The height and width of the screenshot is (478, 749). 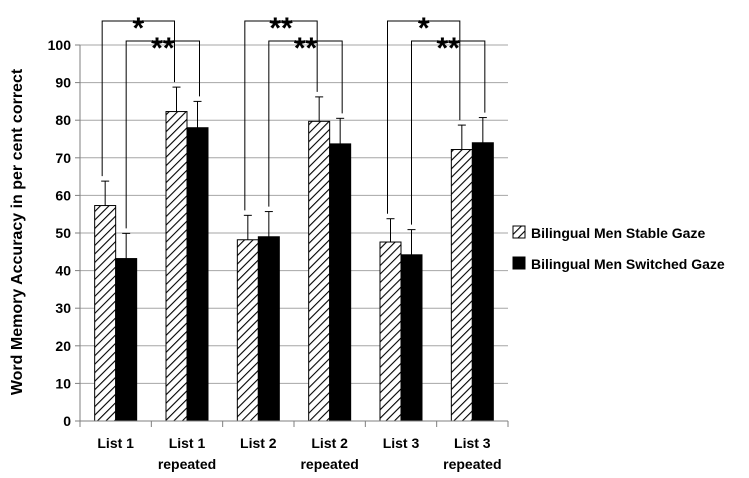 I want to click on y-axis-ticks: 0 10 20 30 40 50 60 70 80 90 100, so click(x=64, y=233).